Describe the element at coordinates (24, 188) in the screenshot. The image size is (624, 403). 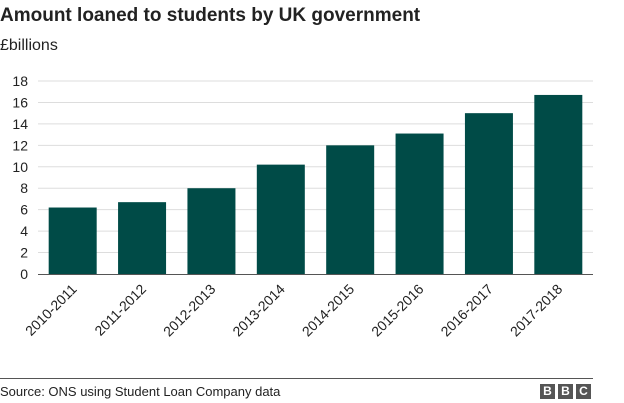
I see `y-tick-label: 8` at that location.